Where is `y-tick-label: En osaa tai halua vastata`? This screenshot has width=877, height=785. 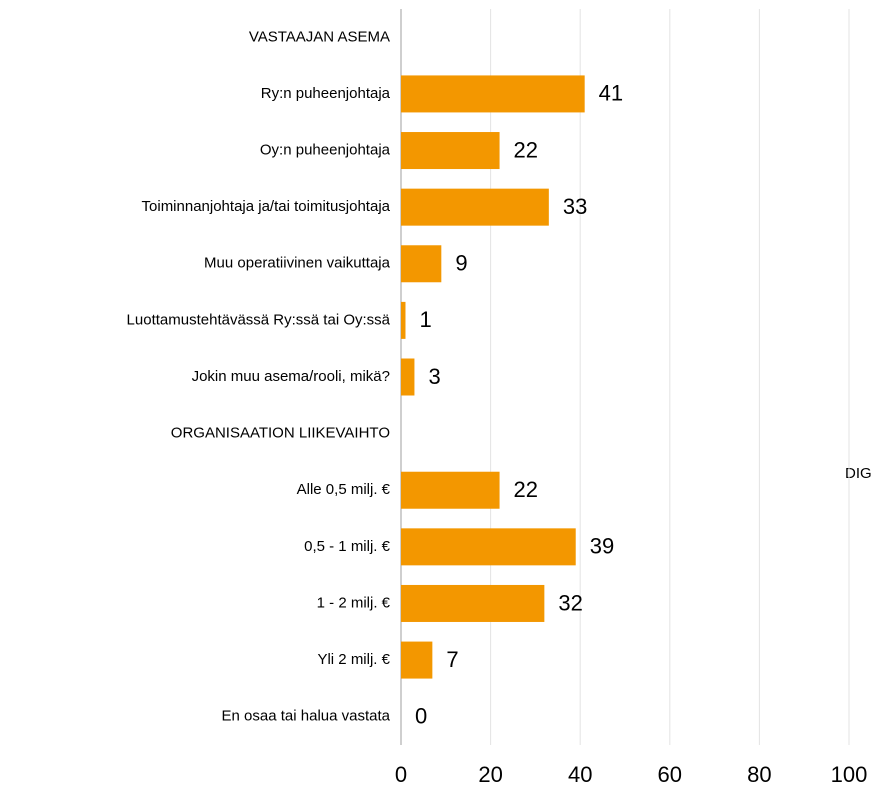 y-tick-label: En osaa tai halua vastata is located at coordinates (306, 716).